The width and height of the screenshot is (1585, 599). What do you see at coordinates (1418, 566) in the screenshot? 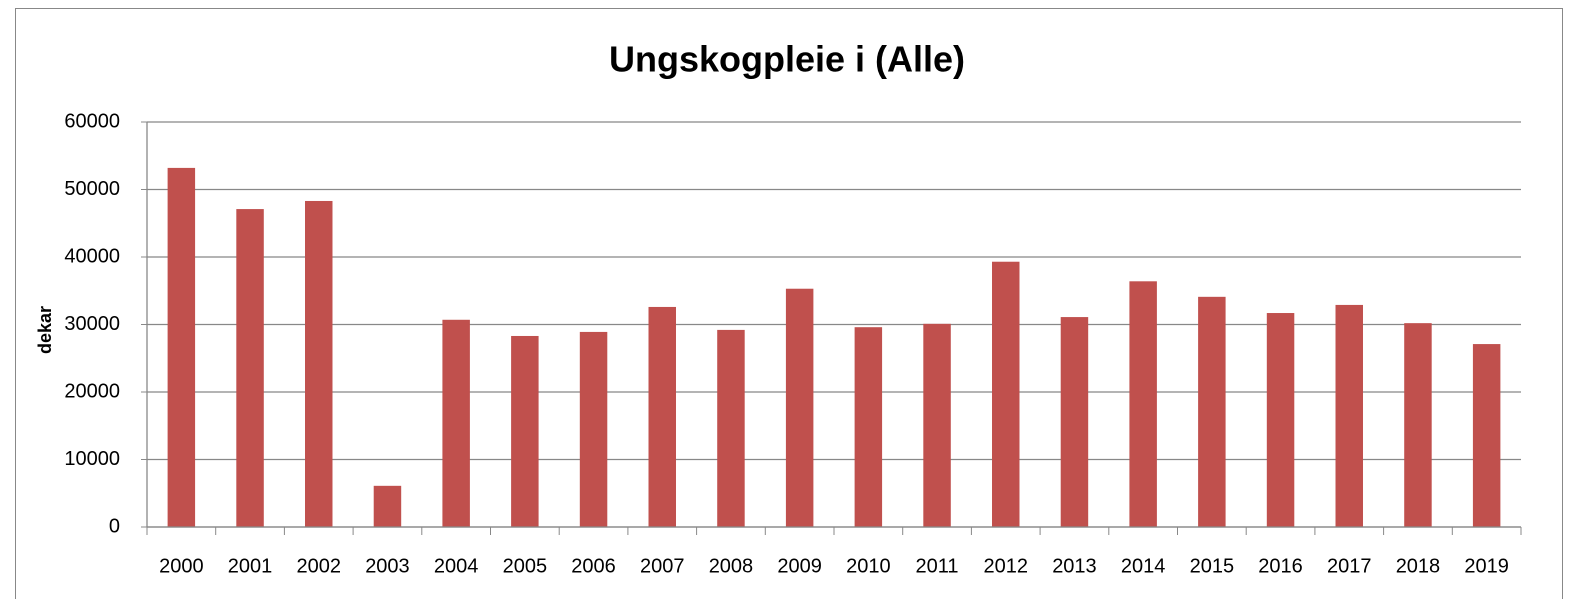
I see `x-tick-label: 2018` at bounding box center [1418, 566].